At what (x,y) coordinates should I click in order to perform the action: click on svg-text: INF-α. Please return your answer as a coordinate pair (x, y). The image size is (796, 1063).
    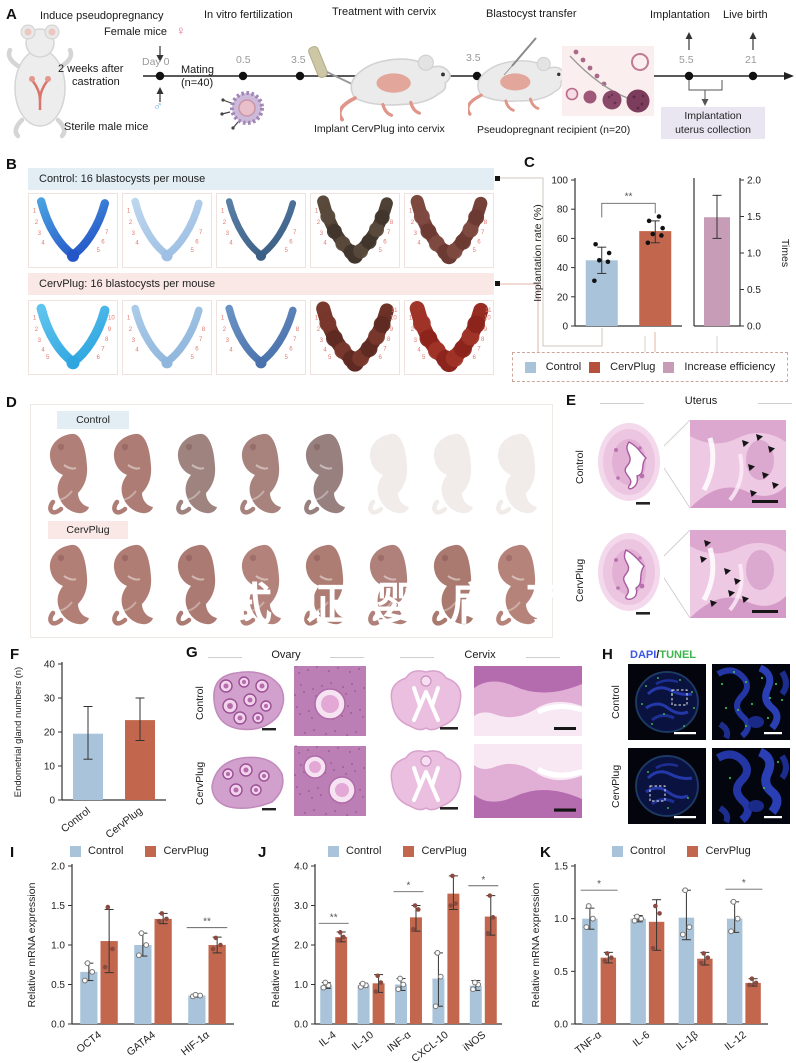
    Looking at the image, I should click on (399, 1042).